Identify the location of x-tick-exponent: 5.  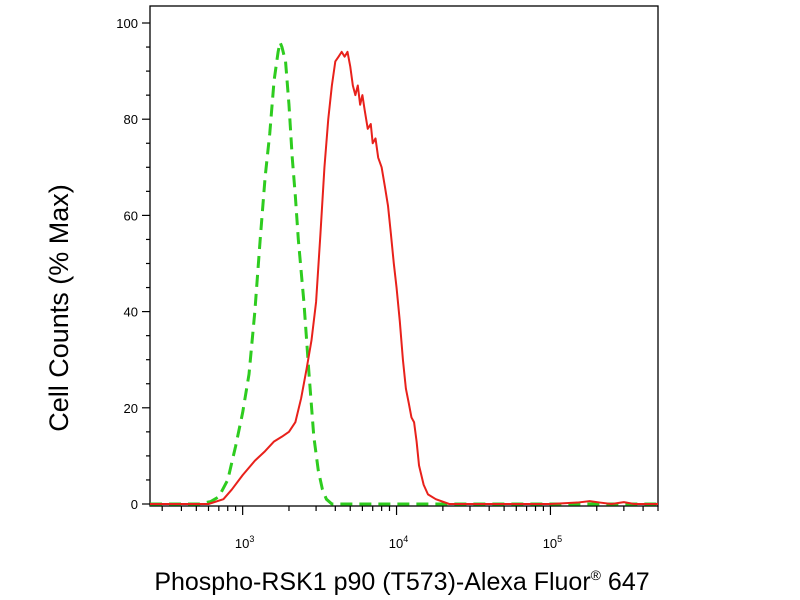
(559, 539).